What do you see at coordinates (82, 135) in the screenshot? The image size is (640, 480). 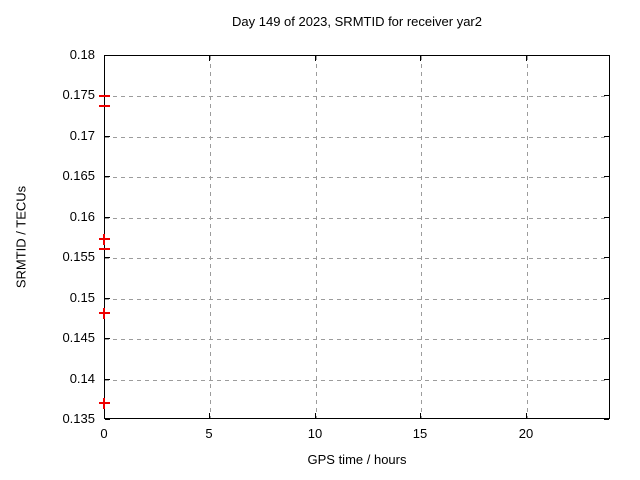 I see `y-tick-label: 0.17` at bounding box center [82, 135].